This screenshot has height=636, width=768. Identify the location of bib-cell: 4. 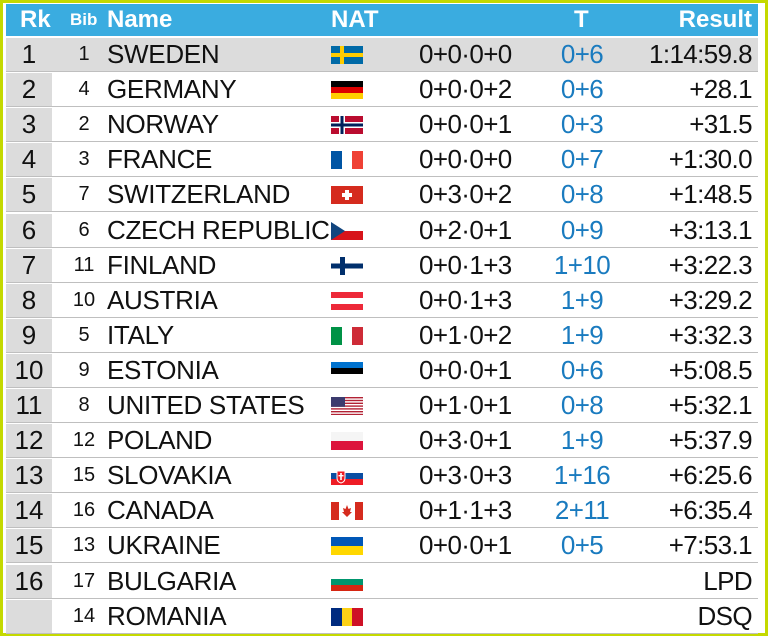
(84, 89).